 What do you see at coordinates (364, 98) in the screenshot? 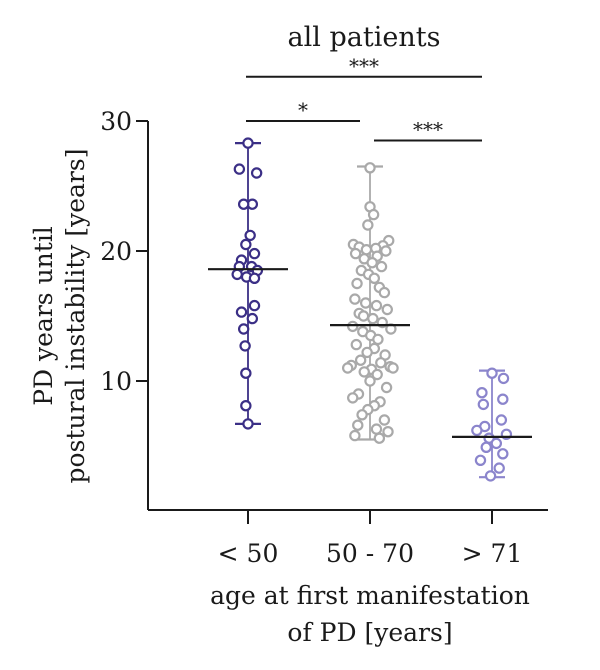
I see `significance-annotations: *******` at bounding box center [364, 98].